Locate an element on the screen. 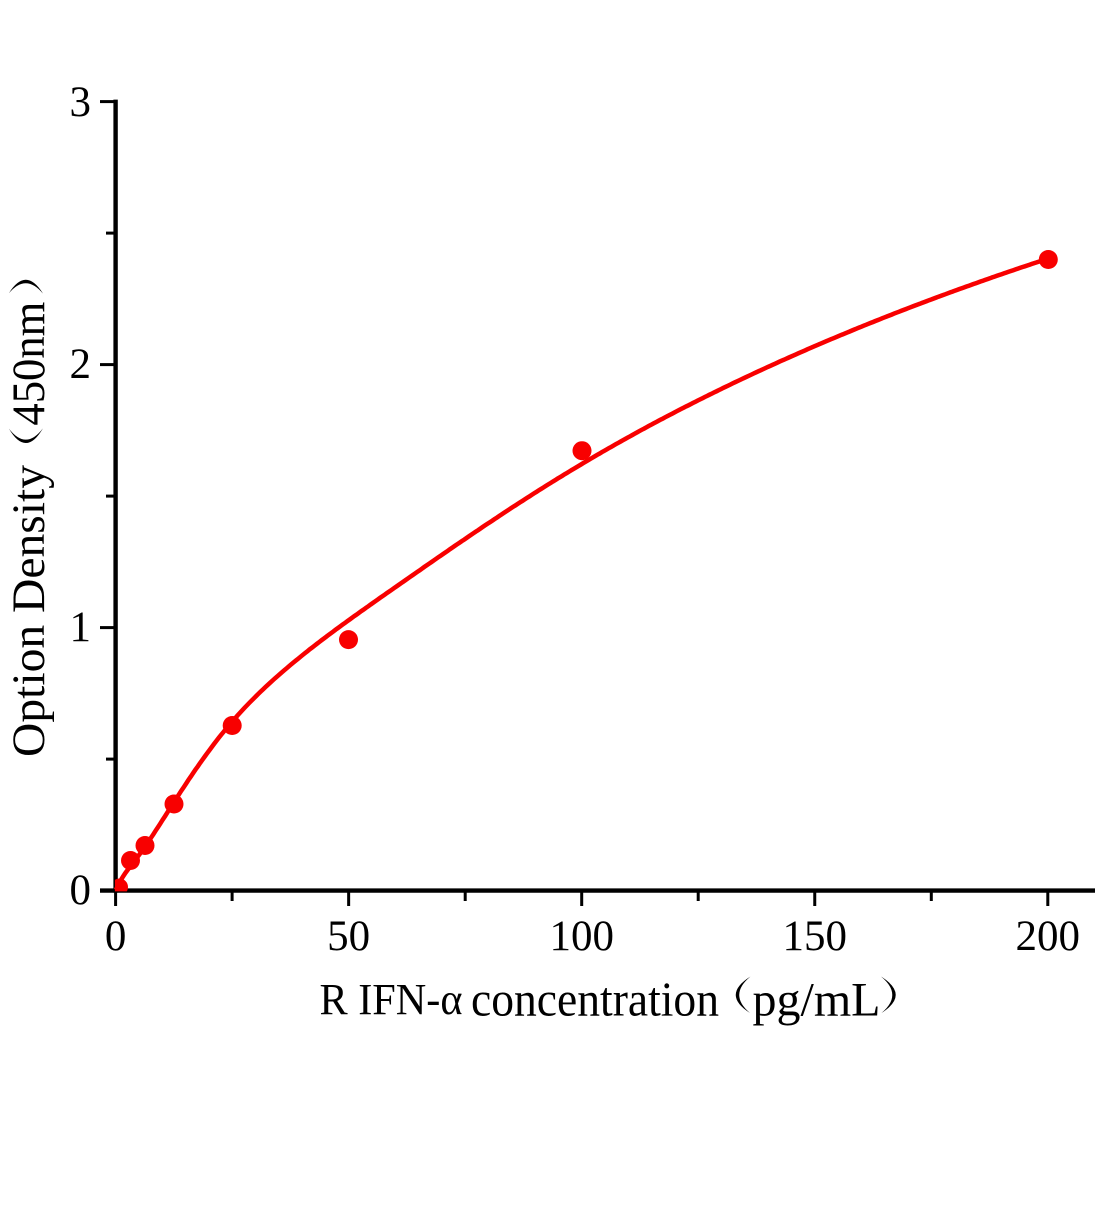 This screenshot has height=1205, width=1104. svg-text: 150 is located at coordinates (815, 936).